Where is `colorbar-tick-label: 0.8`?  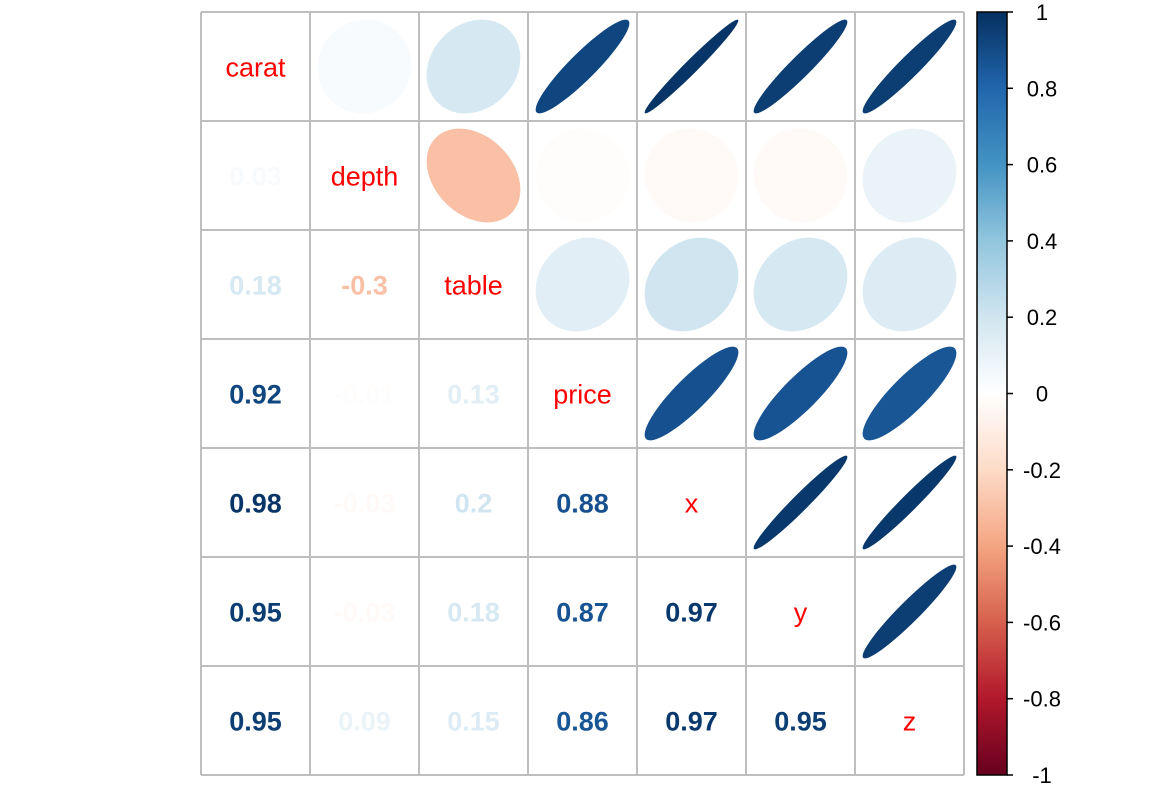
colorbar-tick-label: 0.8 is located at coordinates (1042, 88).